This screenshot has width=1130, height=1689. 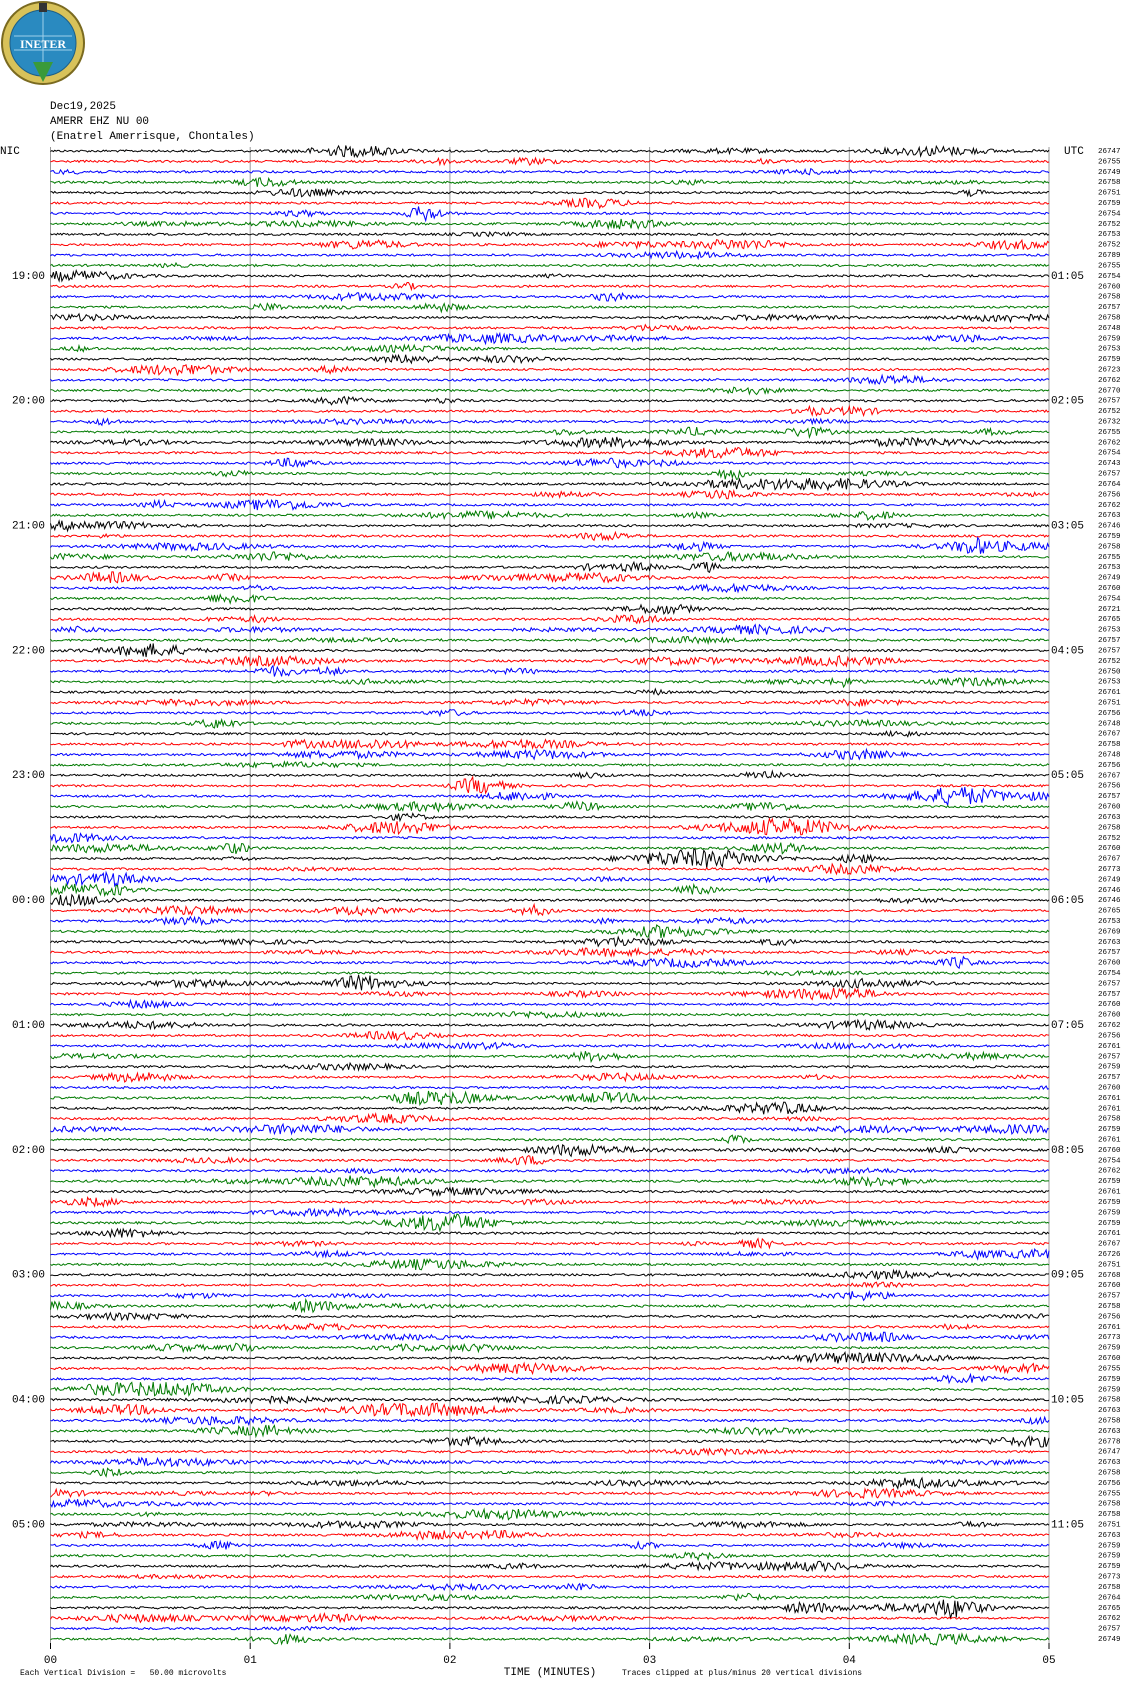 I want to click on row-count: 26767, so click(x=1109, y=735).